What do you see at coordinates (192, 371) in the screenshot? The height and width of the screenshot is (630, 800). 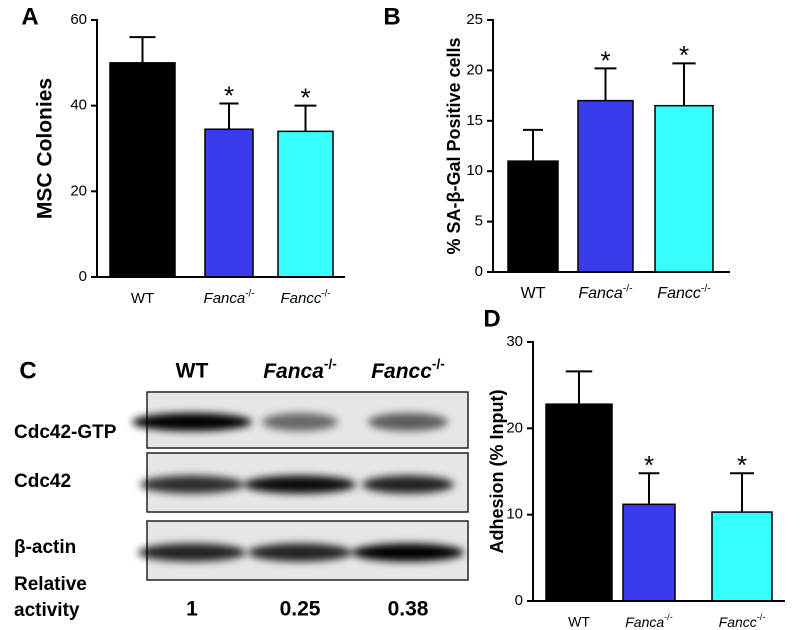 I see `lane-label: WT` at bounding box center [192, 371].